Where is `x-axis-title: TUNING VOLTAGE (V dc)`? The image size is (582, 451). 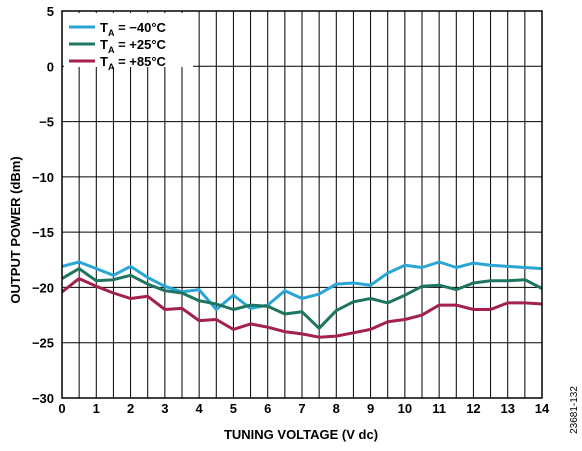 x-axis-title: TUNING VOLTAGE (V dc) is located at coordinates (301, 434).